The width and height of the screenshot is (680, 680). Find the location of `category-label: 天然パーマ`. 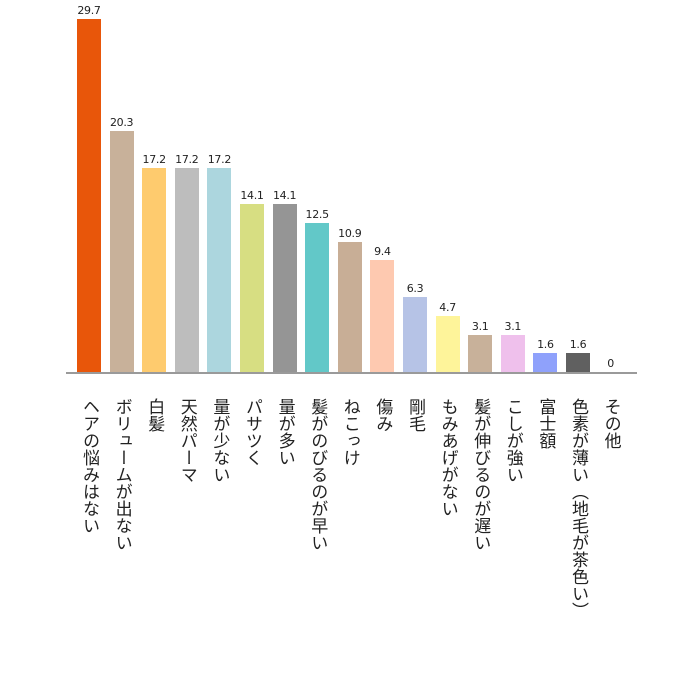

category-label: 天然パーマ is located at coordinates (186, 440).